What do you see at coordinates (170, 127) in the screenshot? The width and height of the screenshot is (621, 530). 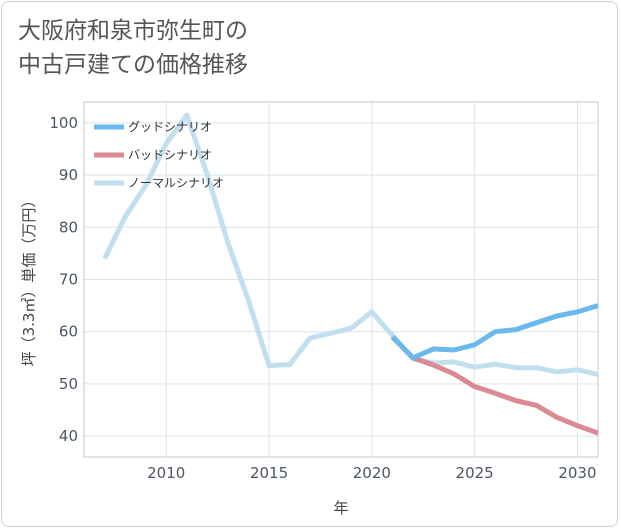 I see `legend-label: グッドシナリオ` at bounding box center [170, 127].